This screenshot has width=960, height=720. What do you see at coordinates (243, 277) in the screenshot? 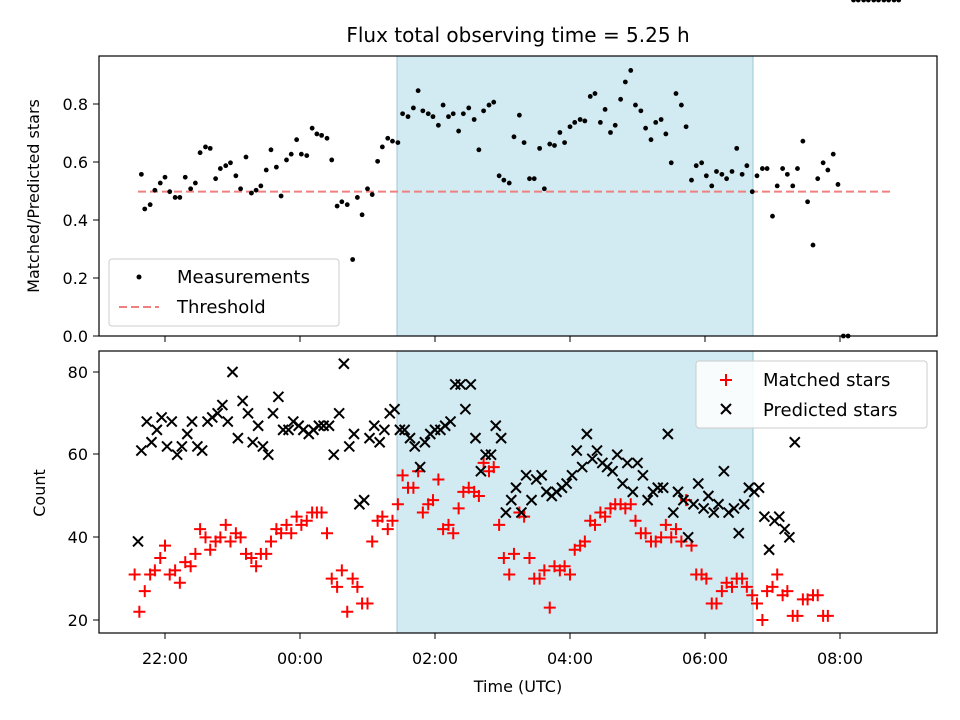
I see `measurements-legend-label: Measurements` at bounding box center [243, 277].